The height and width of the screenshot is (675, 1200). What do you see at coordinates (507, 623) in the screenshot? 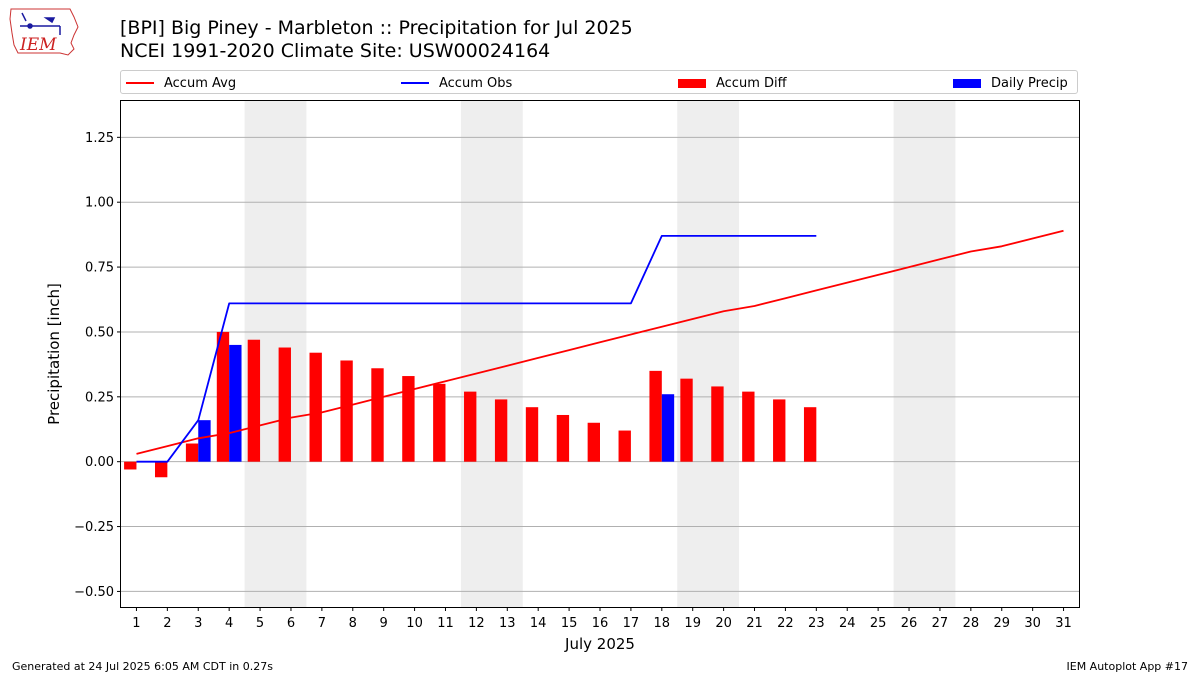
I see `x-tick-label-13: 13` at bounding box center [507, 623].